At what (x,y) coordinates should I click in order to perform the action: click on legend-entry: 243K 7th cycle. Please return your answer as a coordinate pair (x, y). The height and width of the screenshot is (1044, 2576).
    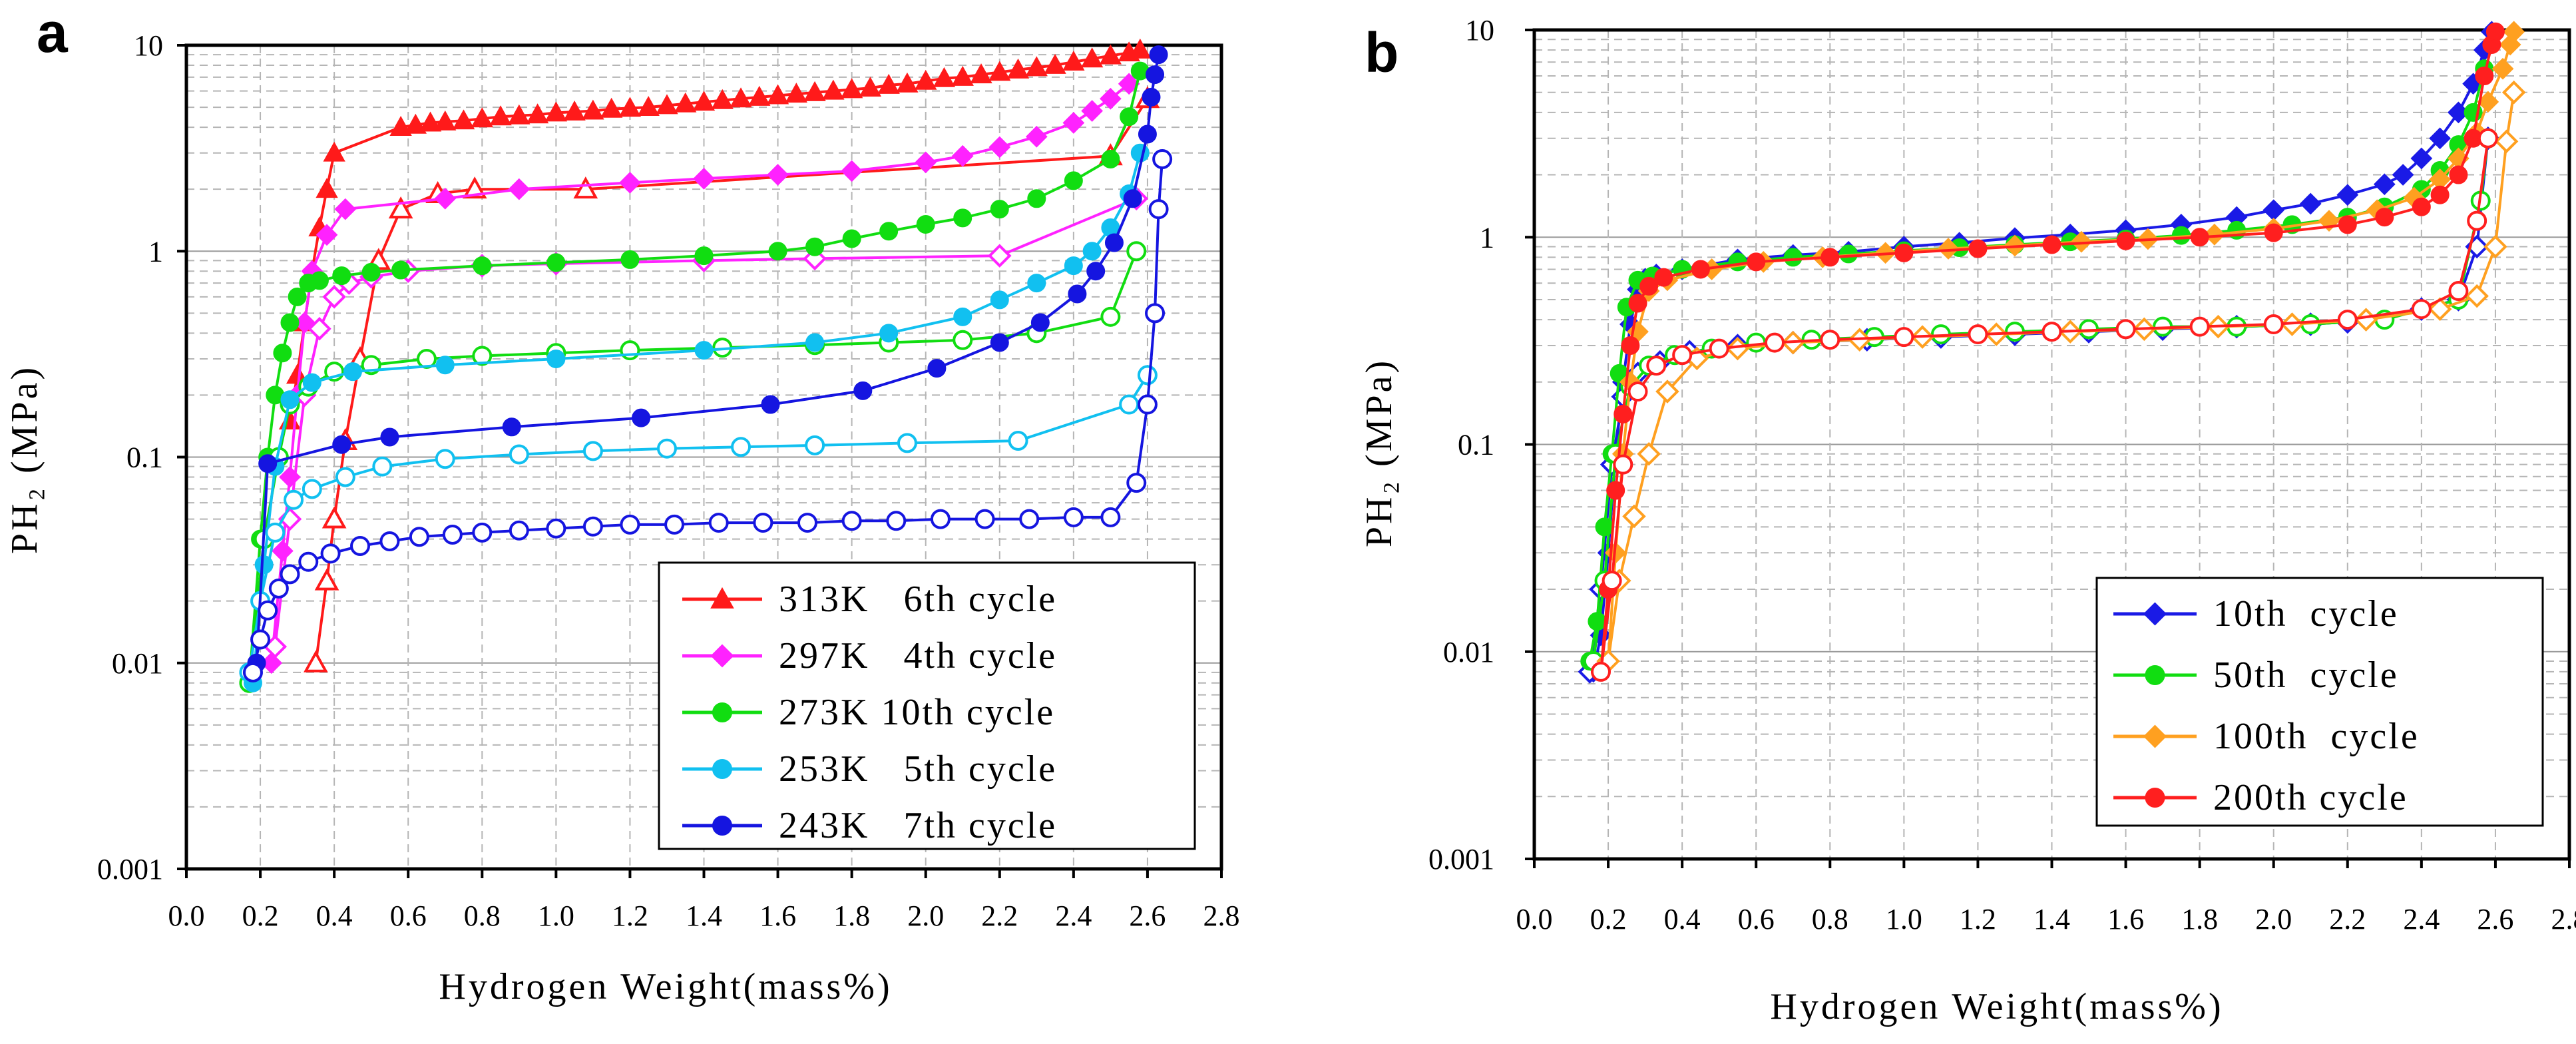
    Looking at the image, I should click on (868, 825).